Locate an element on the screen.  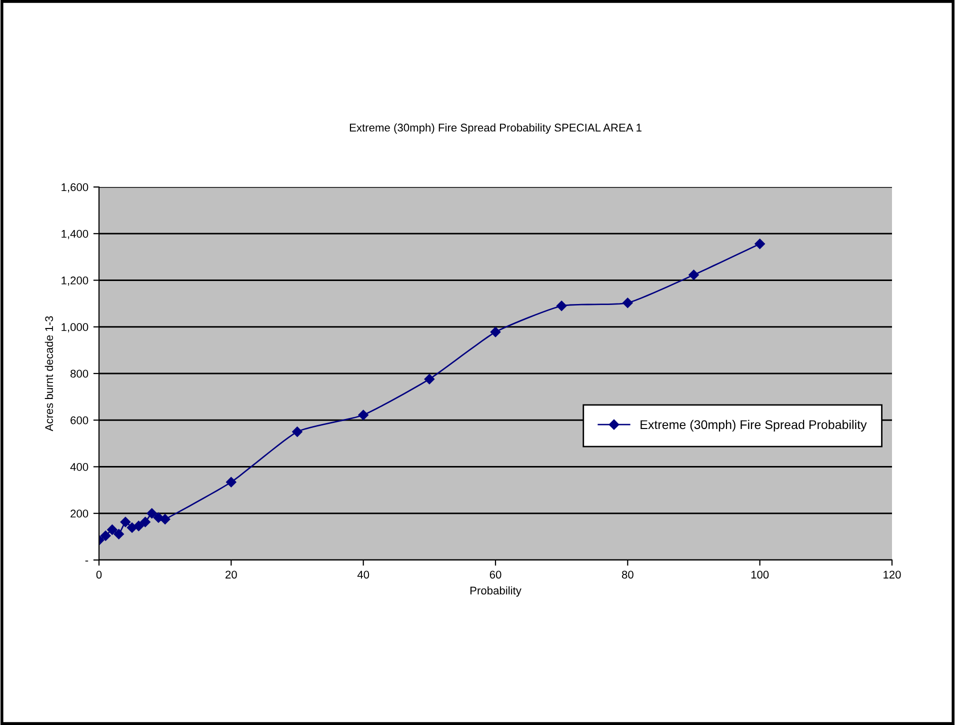
x-tick-label: 120 is located at coordinates (892, 574).